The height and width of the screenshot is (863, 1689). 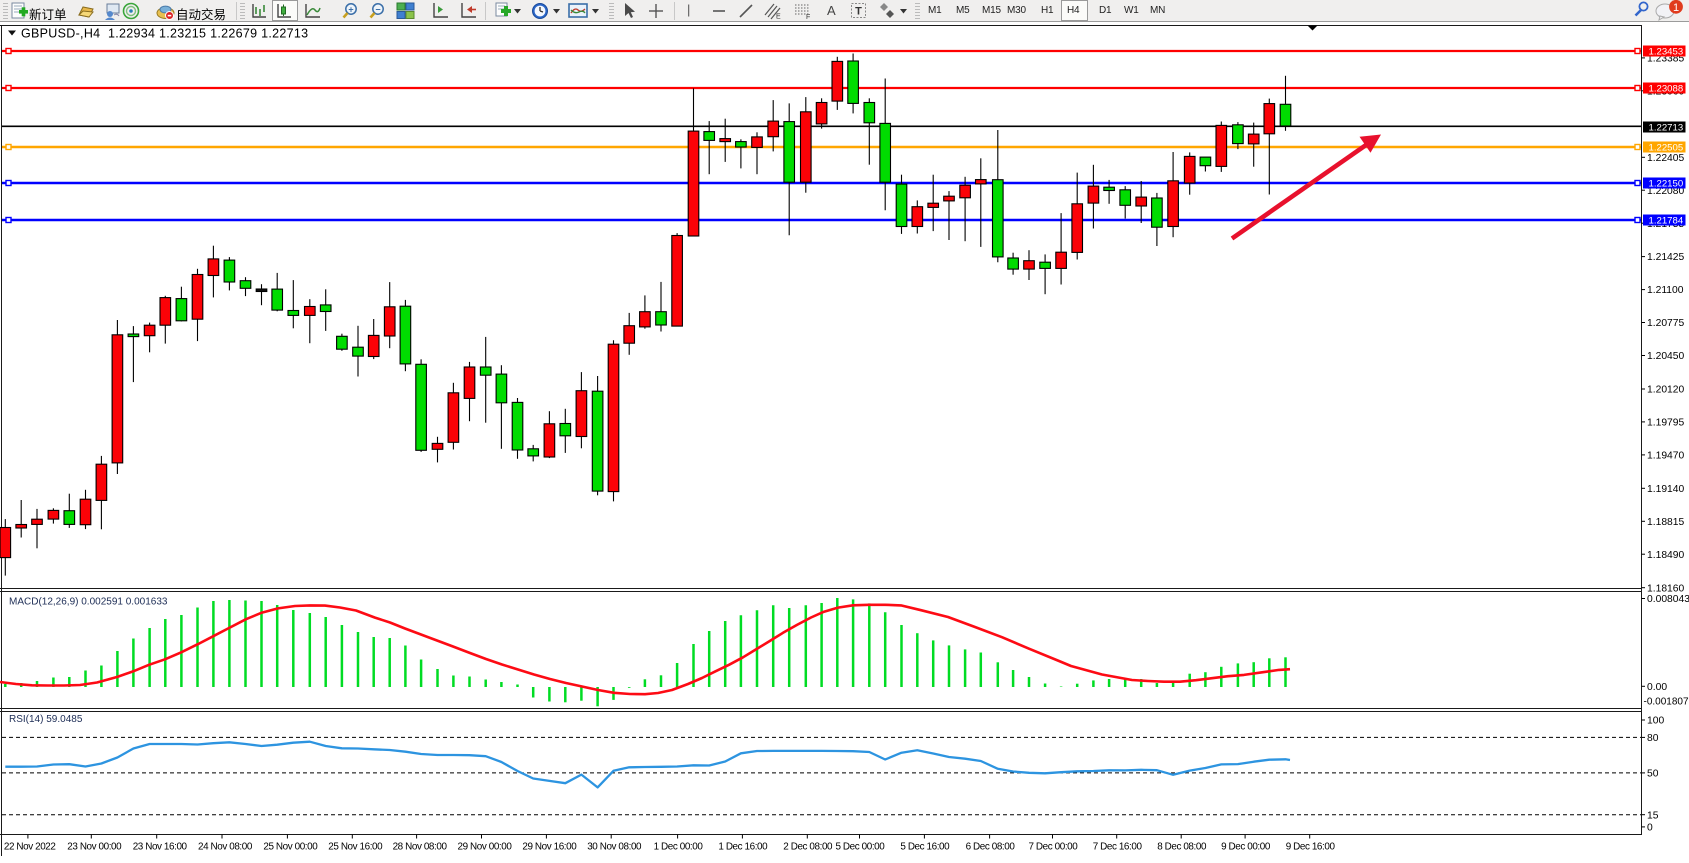 I want to click on svg-text: 1.21100, so click(x=1665, y=290).